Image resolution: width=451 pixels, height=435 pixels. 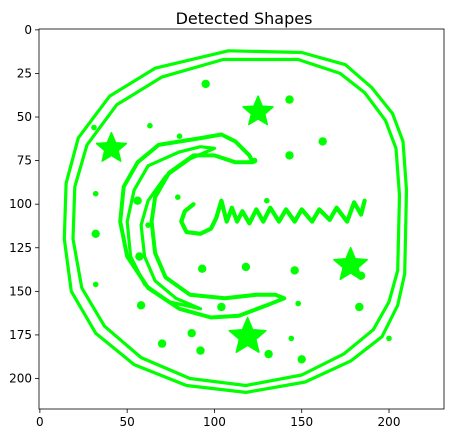 What do you see at coordinates (244, 18) in the screenshot?
I see `chart-title: Detected Shapes` at bounding box center [244, 18].